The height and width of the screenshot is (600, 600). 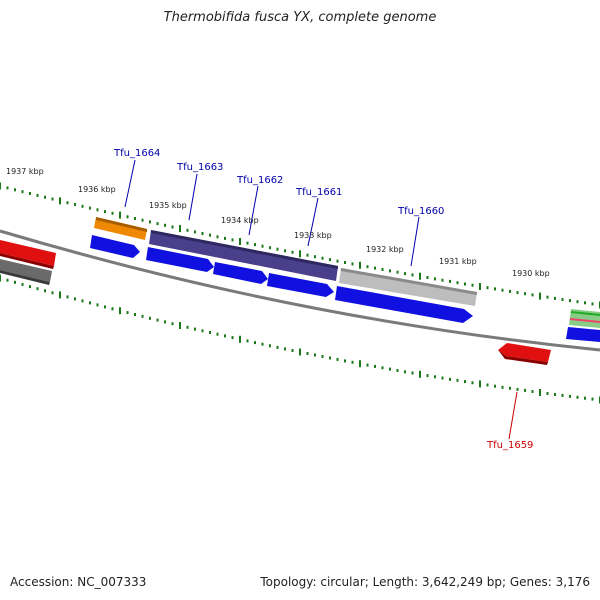 I want to click on leader-tfu1660, so click(x=415, y=241).